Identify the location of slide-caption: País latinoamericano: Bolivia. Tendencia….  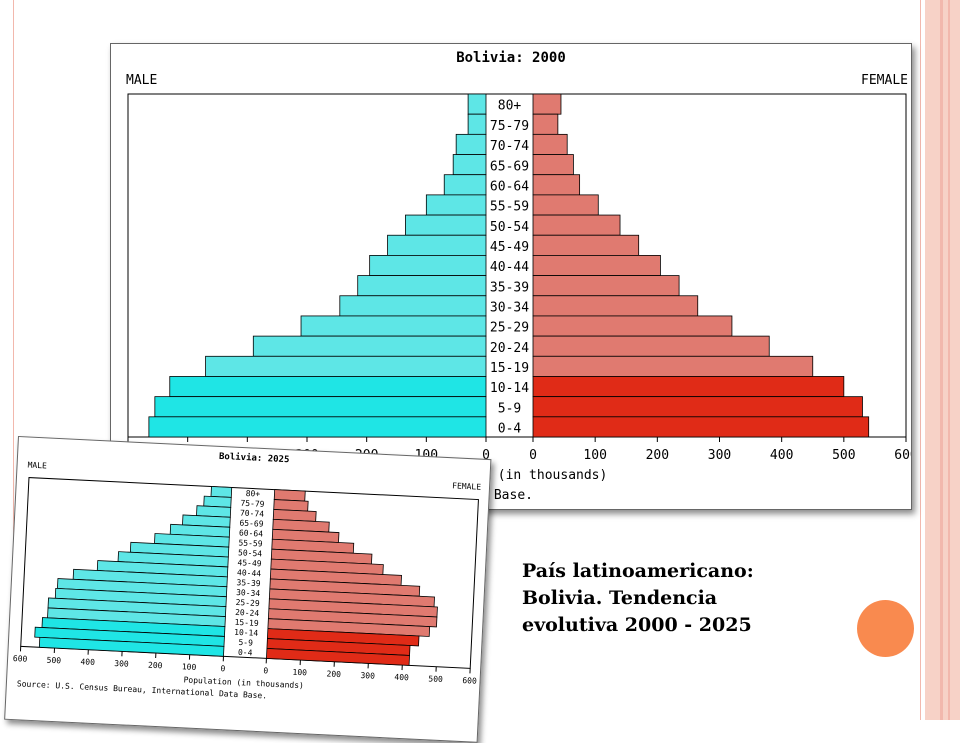
(692, 598).